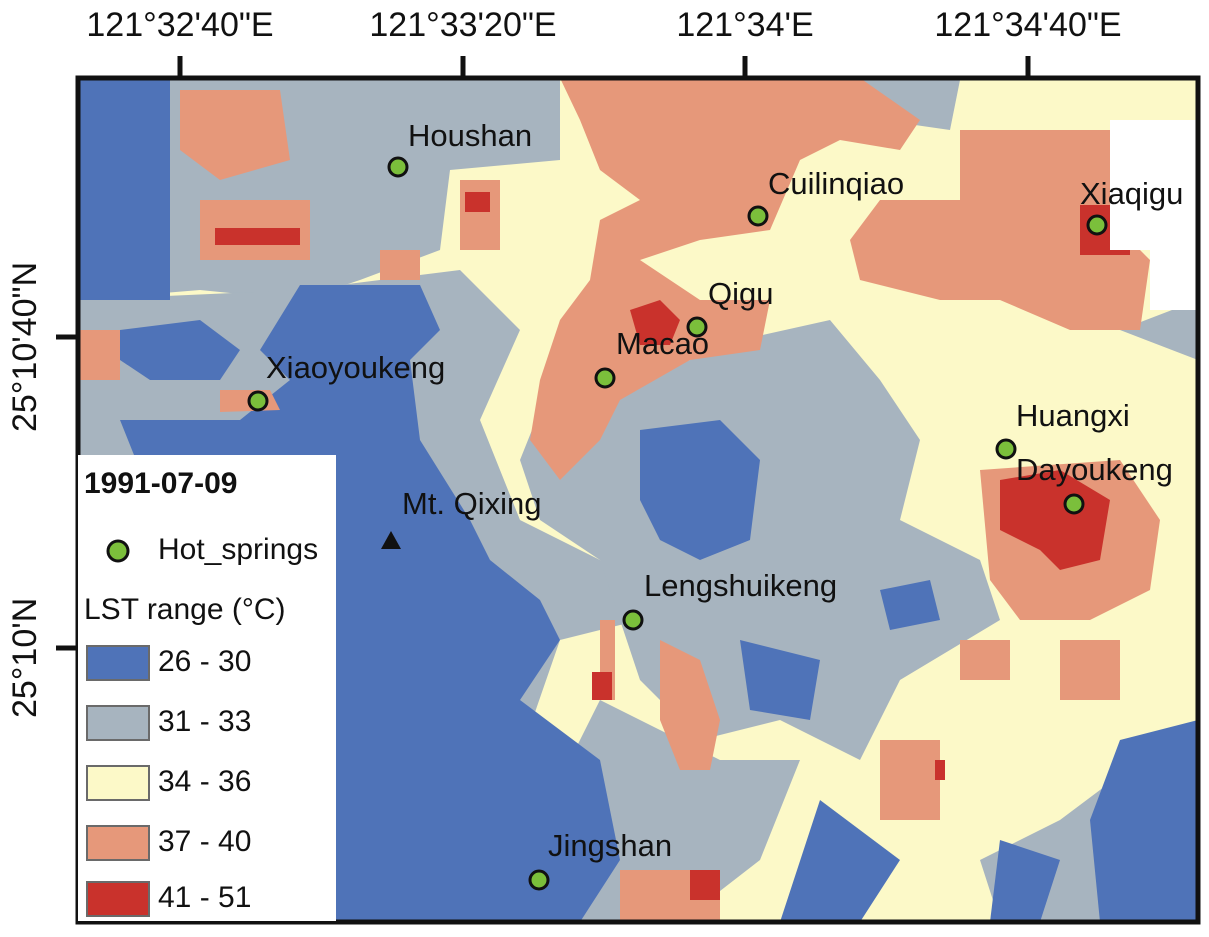 Image resolution: width=1209 pixels, height=937 pixels. I want to click on top-tick-label: 121°32'40"E, so click(180, 25).